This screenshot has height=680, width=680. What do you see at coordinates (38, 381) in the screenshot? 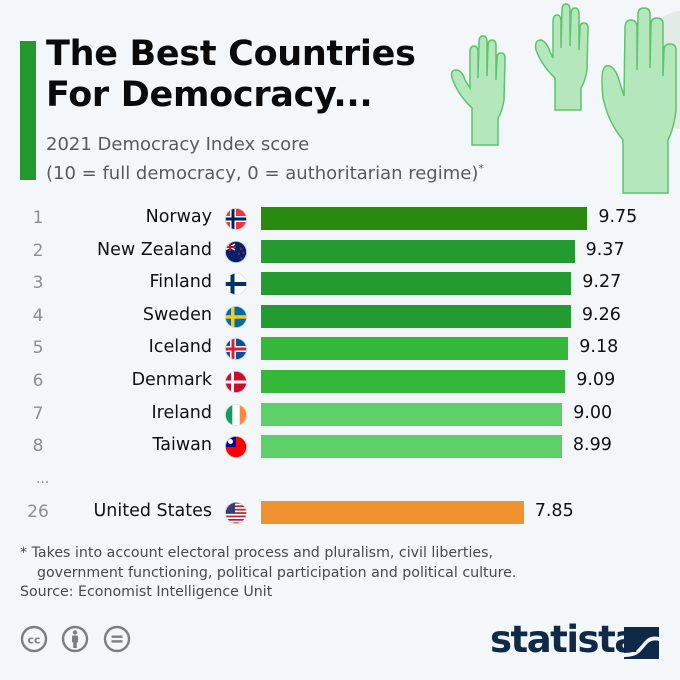
I see `rank-label: 6` at bounding box center [38, 381].